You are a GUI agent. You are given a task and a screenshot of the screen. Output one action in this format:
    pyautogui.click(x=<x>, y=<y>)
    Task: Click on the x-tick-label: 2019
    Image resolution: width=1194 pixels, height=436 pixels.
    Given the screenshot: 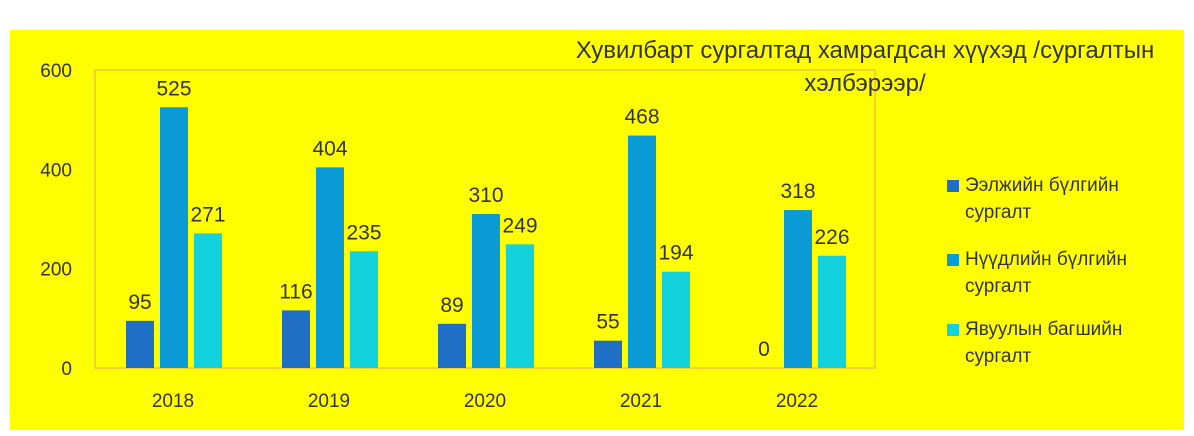 What is the action you would take?
    pyautogui.click(x=329, y=401)
    